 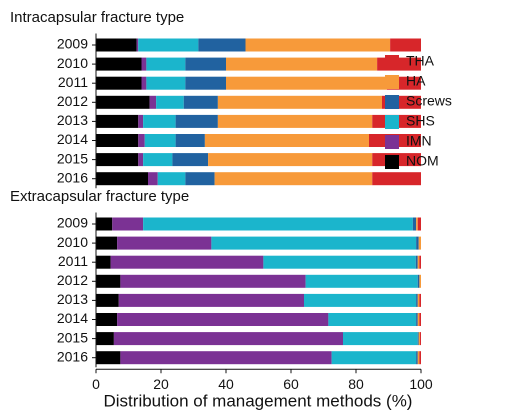 I want to click on x-tick-label: 40, so click(x=226, y=384).